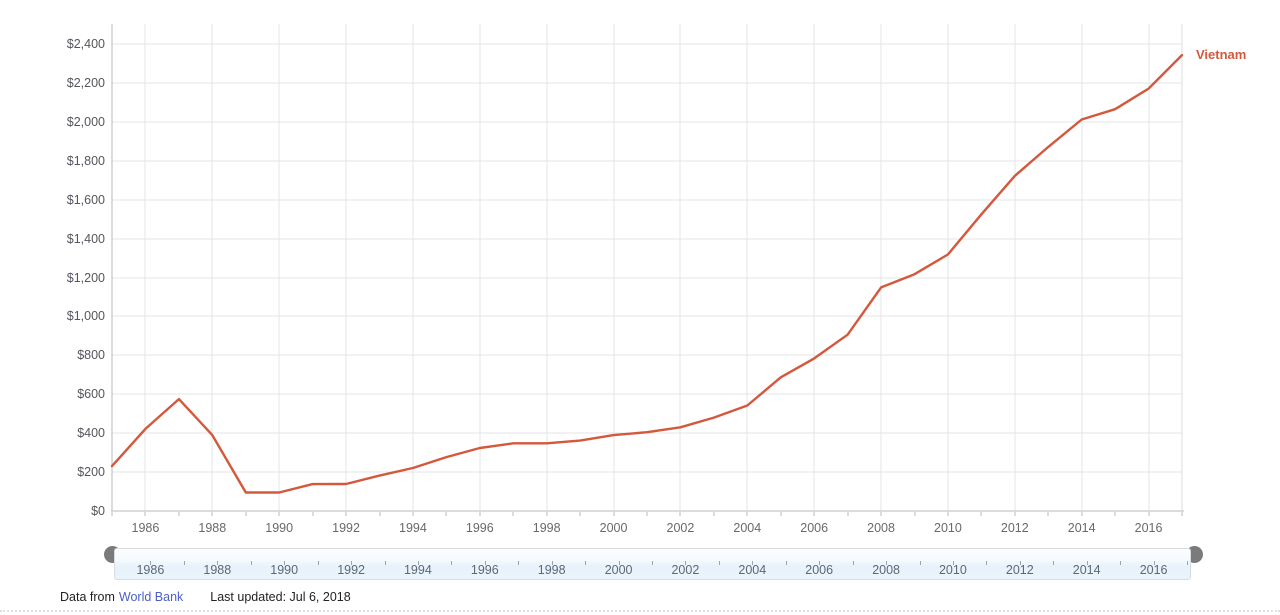  Describe the element at coordinates (212, 528) in the screenshot. I see `x-axis-label: 1988` at that location.